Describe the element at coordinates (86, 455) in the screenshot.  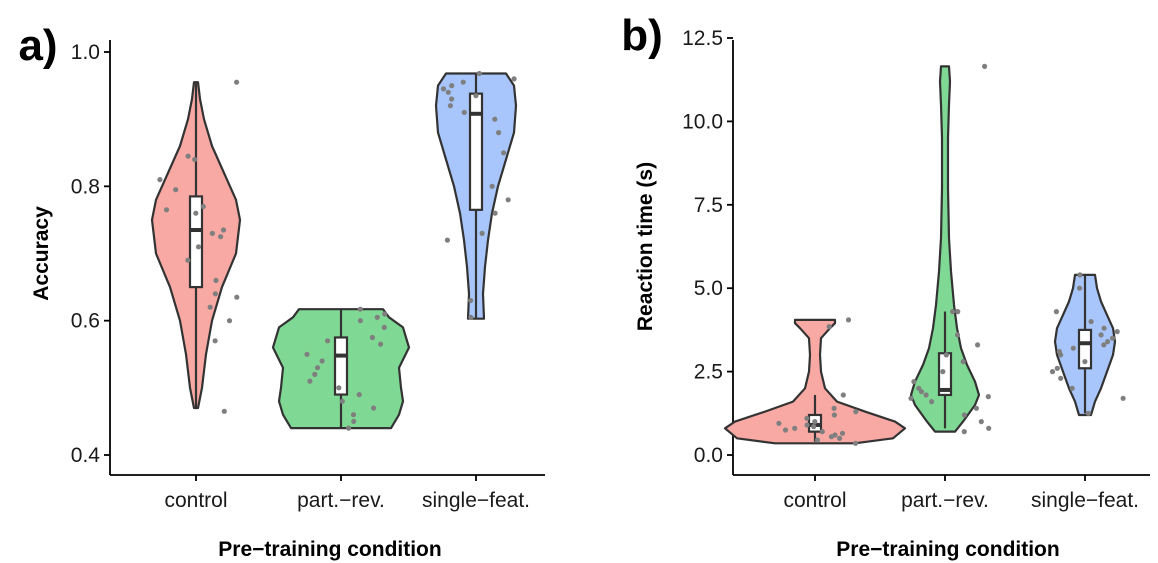
I see `y-tick-label: 0.4` at that location.